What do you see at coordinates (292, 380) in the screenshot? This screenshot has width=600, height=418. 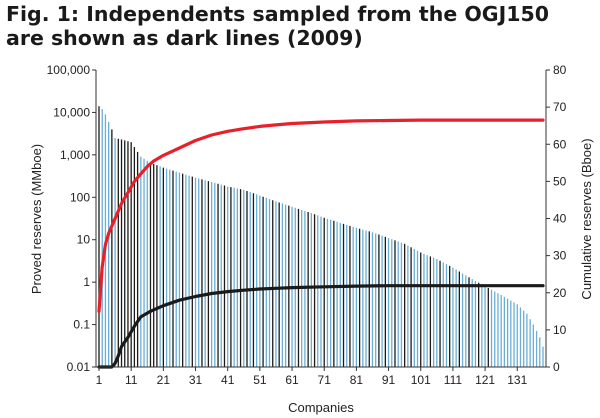 I see `x-tick-label: 61` at bounding box center [292, 380].